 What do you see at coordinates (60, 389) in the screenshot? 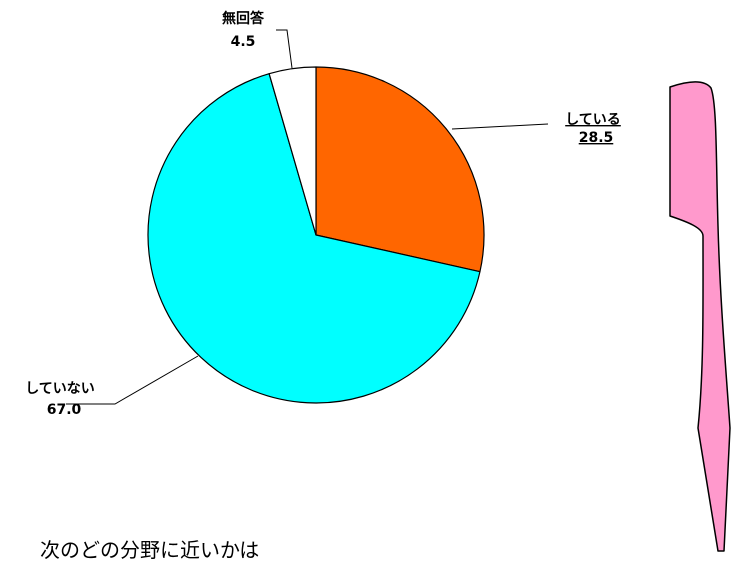
I see `slice-label-shiteinai: していない` at bounding box center [60, 389].